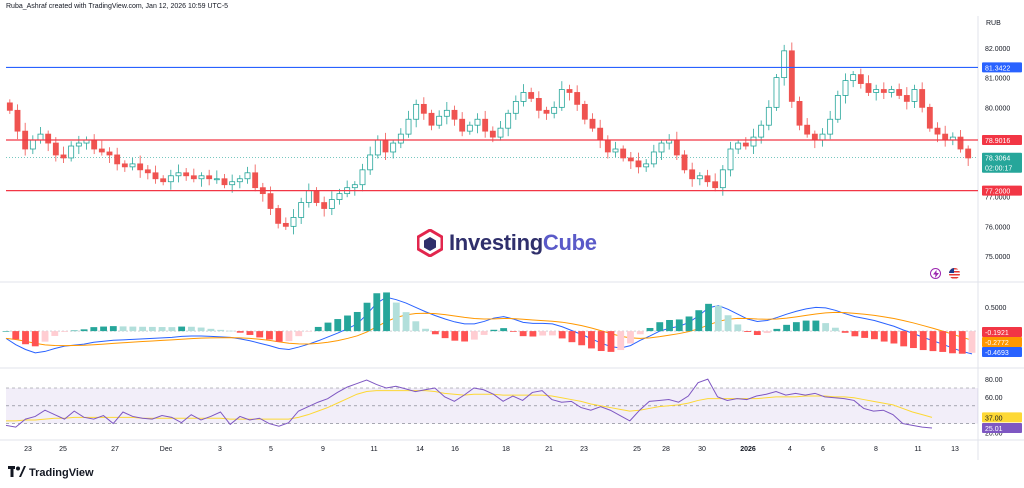 The width and height of the screenshot is (1024, 488). I want to click on tradingview-logo: TradingView, so click(51, 472).